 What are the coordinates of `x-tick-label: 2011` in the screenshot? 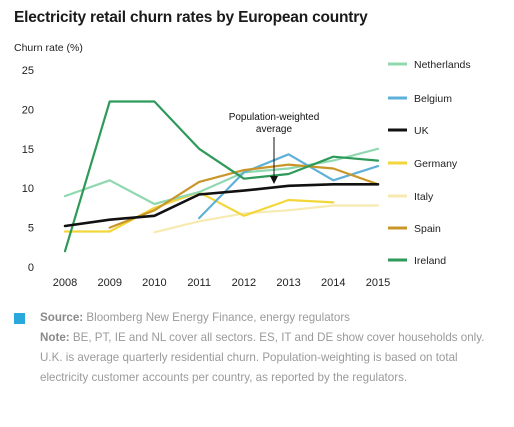 It's located at (199, 283).